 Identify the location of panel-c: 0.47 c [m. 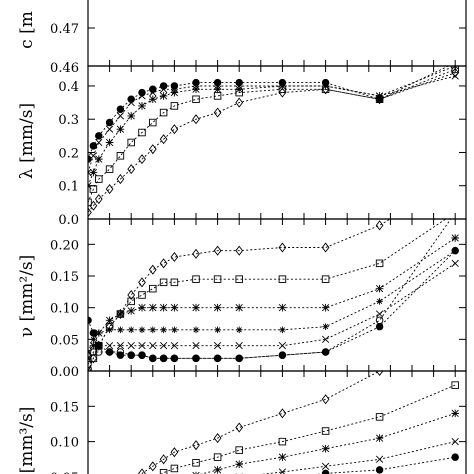
(242, 33).